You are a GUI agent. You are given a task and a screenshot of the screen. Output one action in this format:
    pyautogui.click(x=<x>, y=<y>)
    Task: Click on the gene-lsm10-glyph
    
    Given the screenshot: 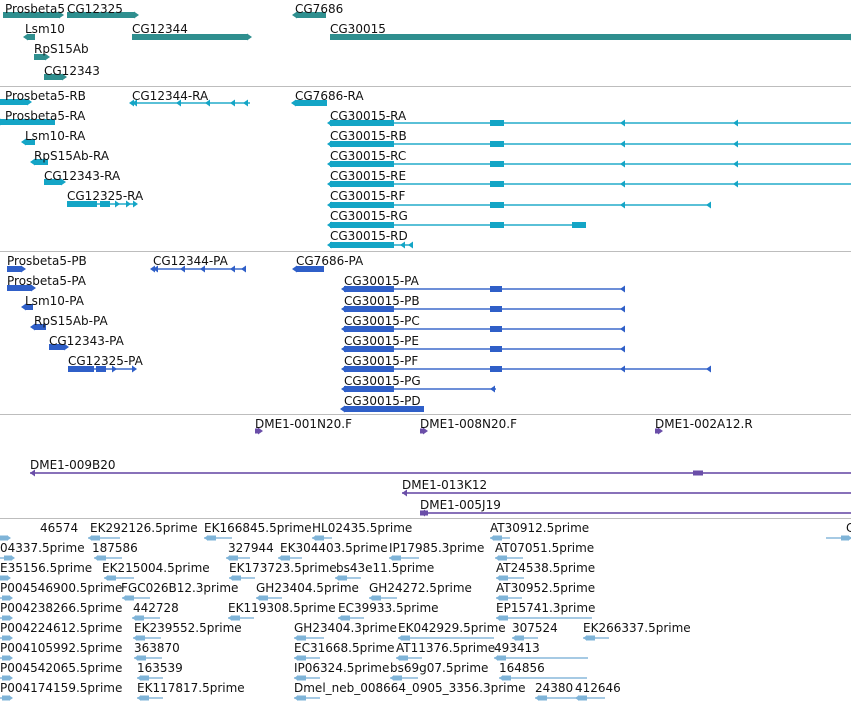 What is the action you would take?
    pyautogui.click(x=29, y=37)
    